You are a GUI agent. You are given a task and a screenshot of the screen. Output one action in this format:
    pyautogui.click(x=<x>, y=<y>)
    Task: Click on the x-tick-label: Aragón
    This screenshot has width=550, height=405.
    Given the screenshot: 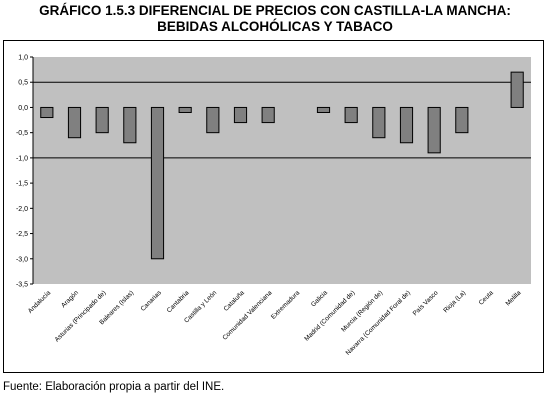 What is the action you would take?
    pyautogui.click(x=70, y=299)
    